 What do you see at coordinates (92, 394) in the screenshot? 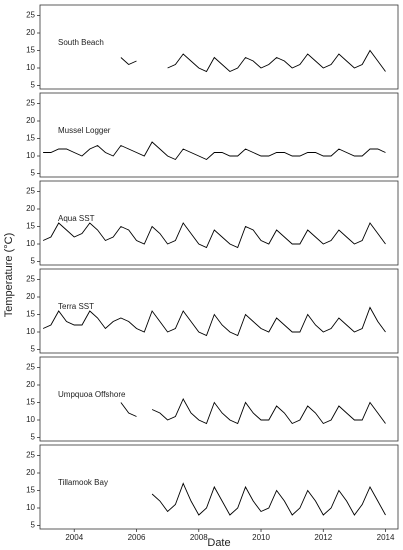
I see `panel-label: Umpquoa Offshore` at bounding box center [92, 394].